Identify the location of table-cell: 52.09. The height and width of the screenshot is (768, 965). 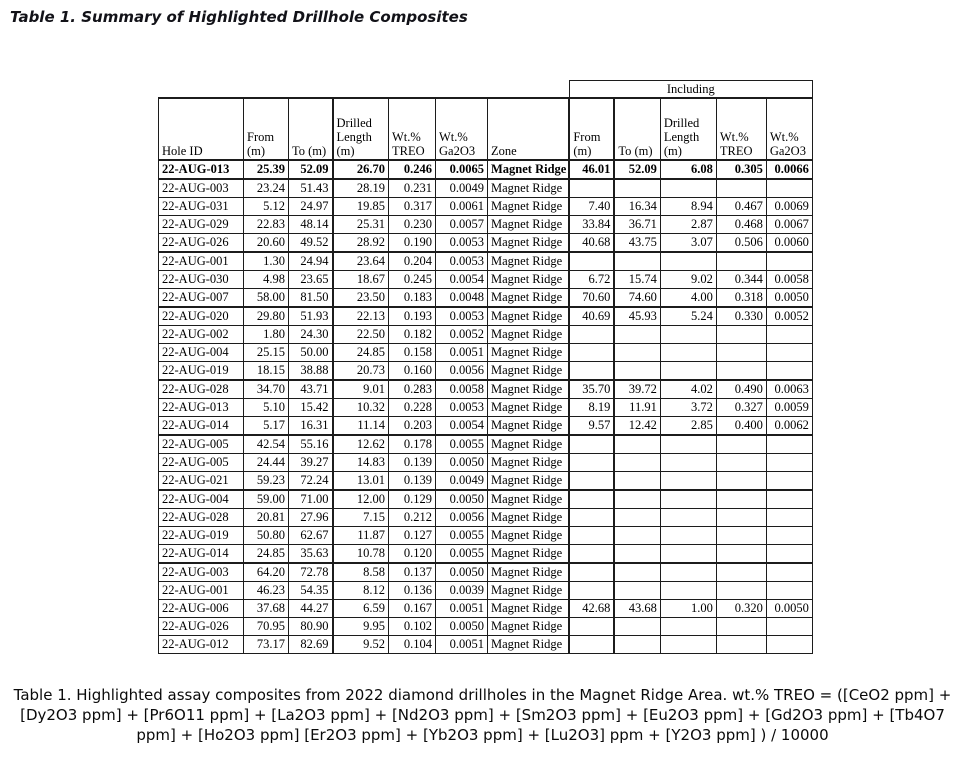
(311, 169).